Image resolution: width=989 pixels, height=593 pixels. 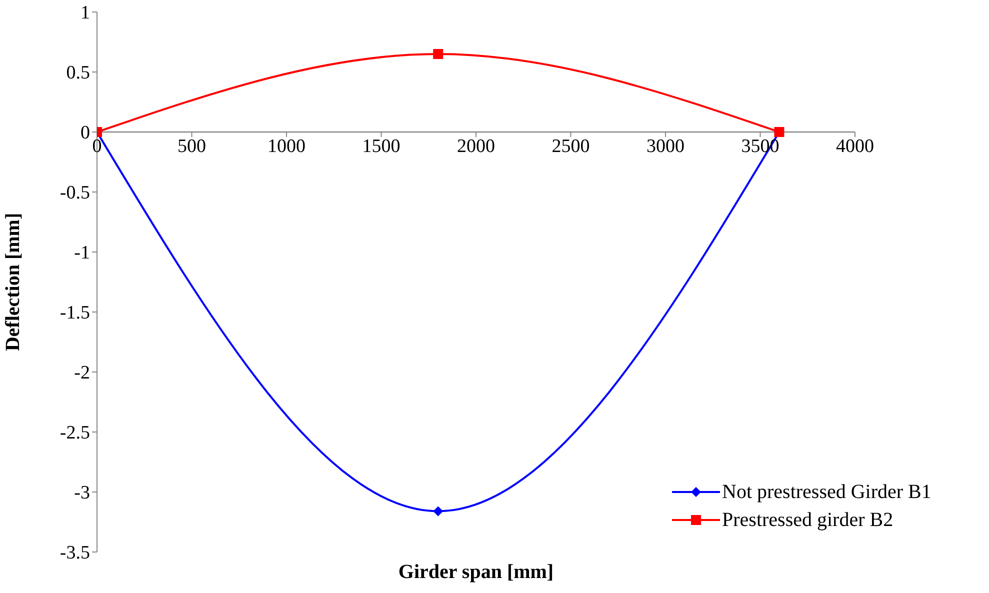 I want to click on x-tick-label: 500, so click(x=192, y=146).